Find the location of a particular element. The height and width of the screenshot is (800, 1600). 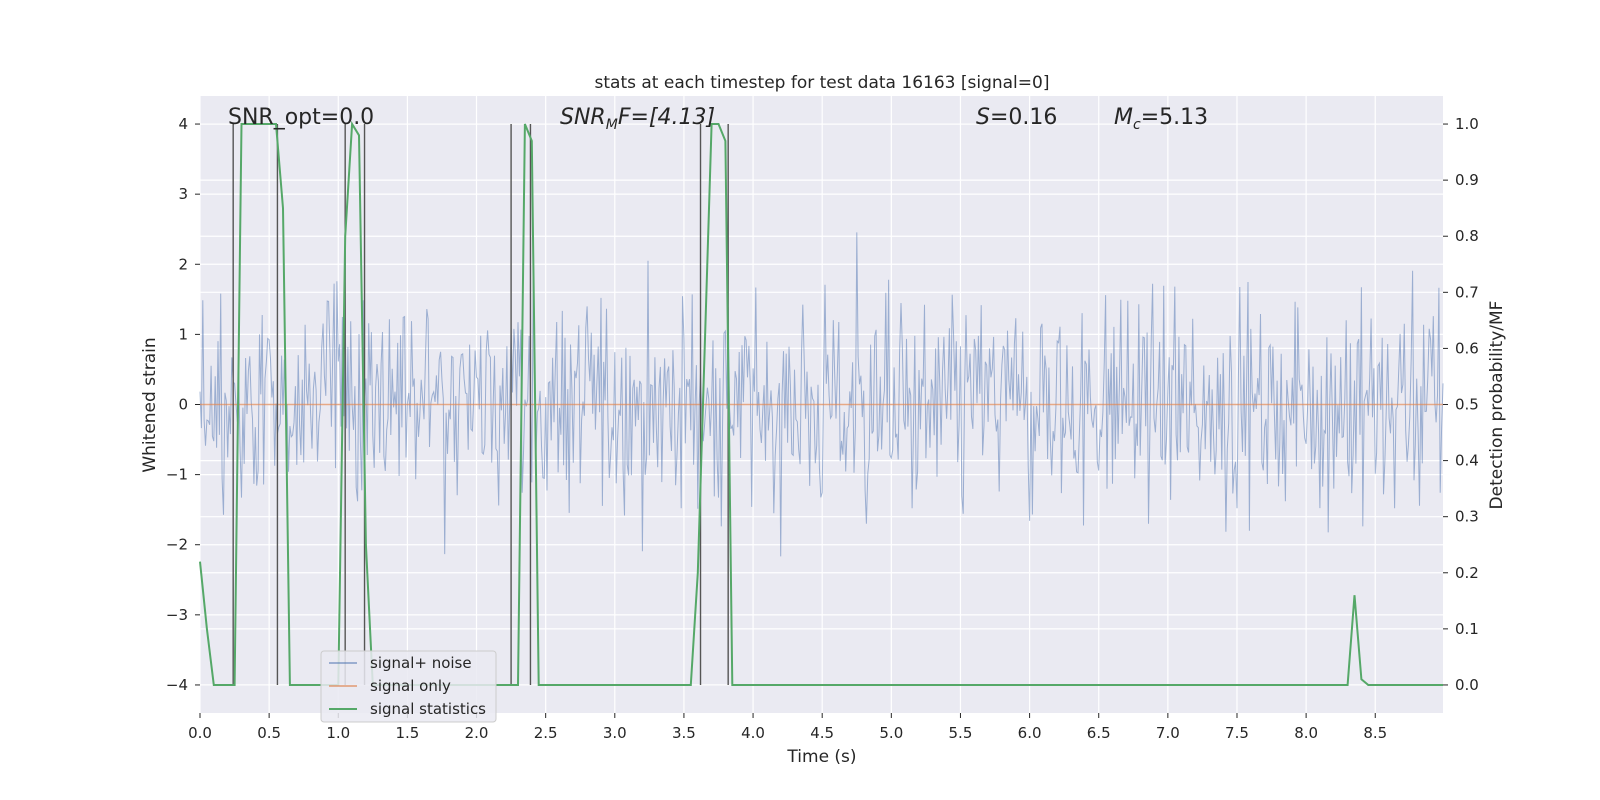

y-left-tick-label: −4 is located at coordinates (177, 685).